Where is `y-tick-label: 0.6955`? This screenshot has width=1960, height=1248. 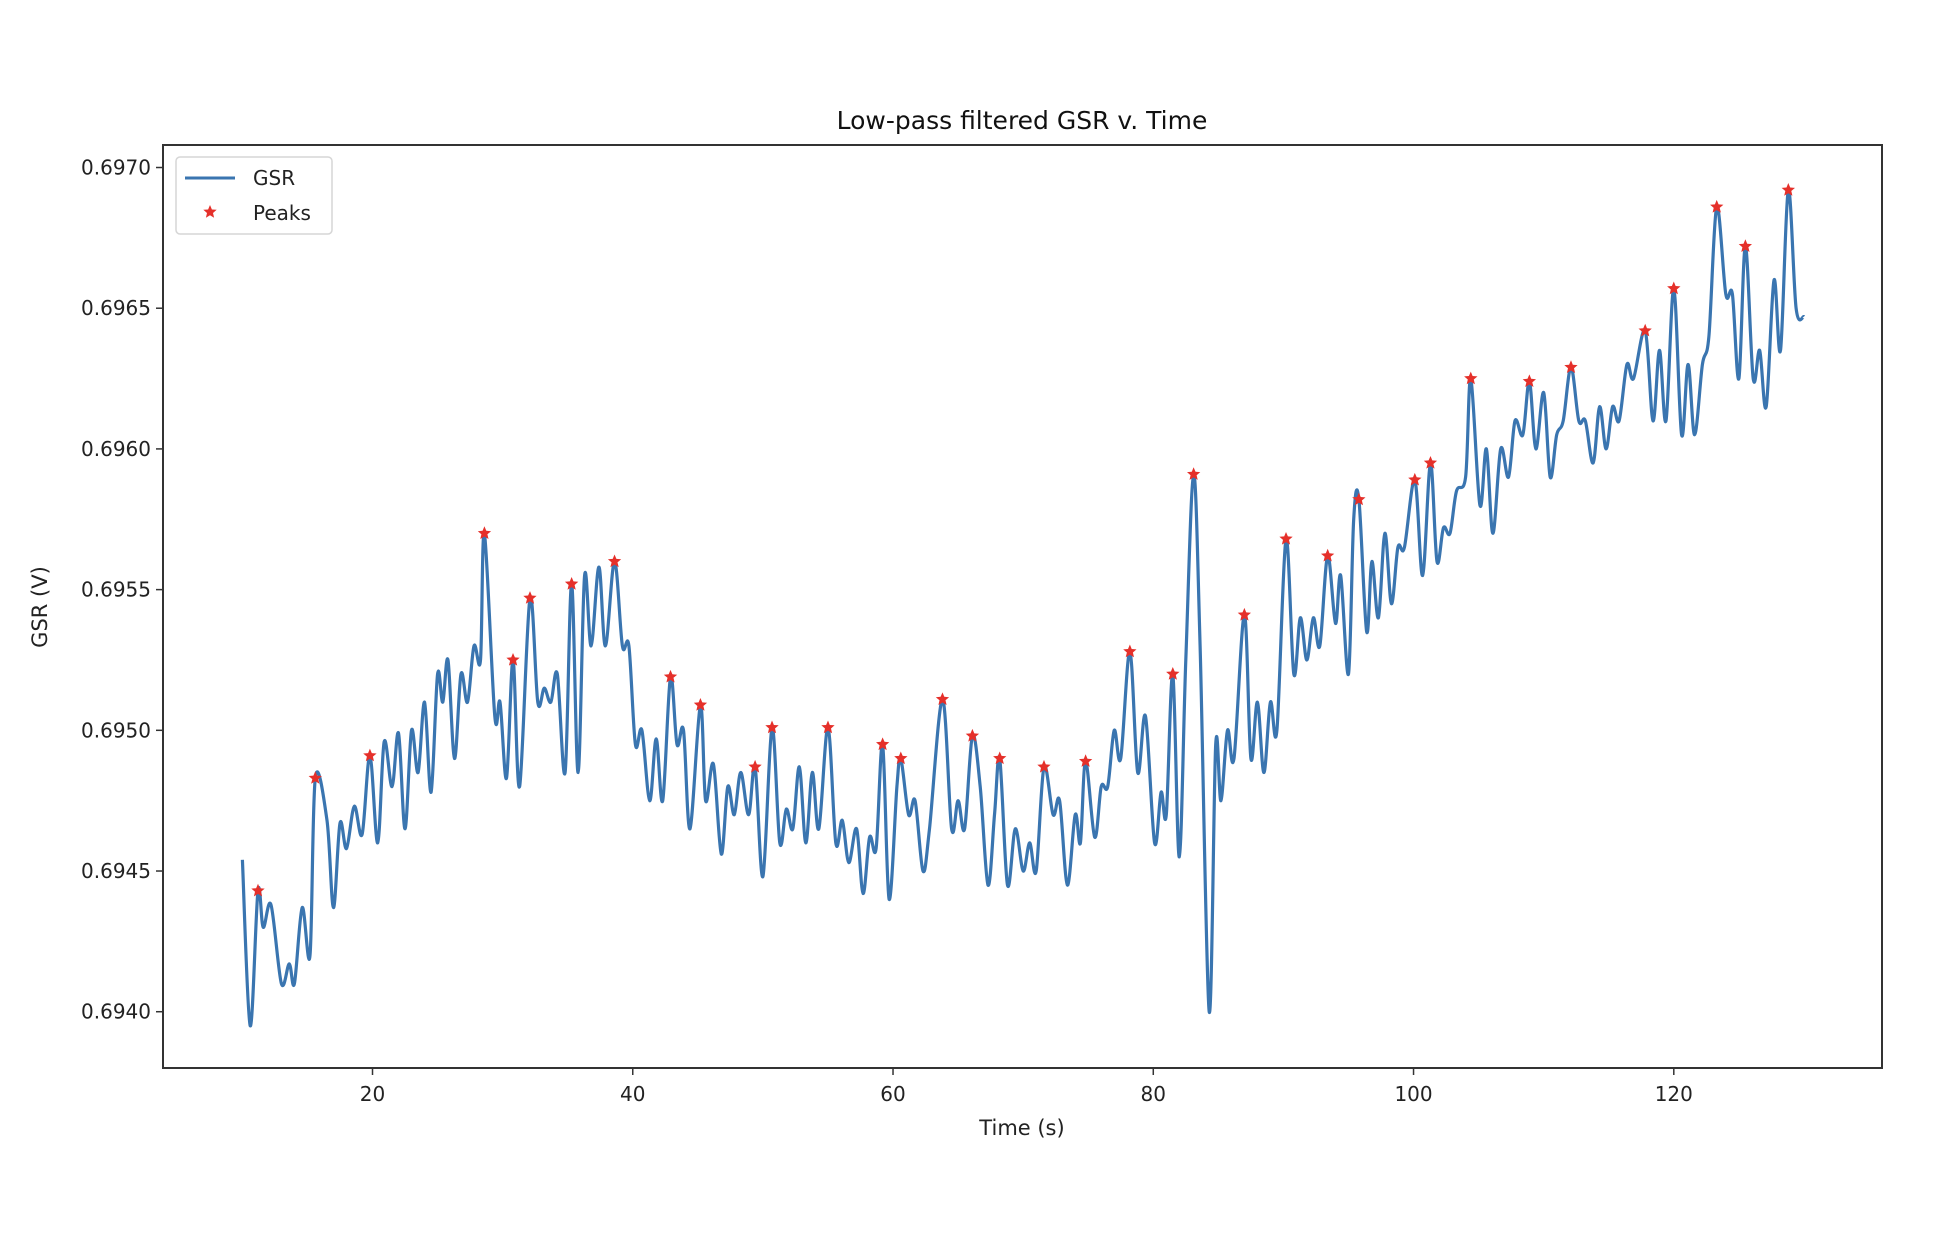 y-tick-label: 0.6955 is located at coordinates (116, 590).